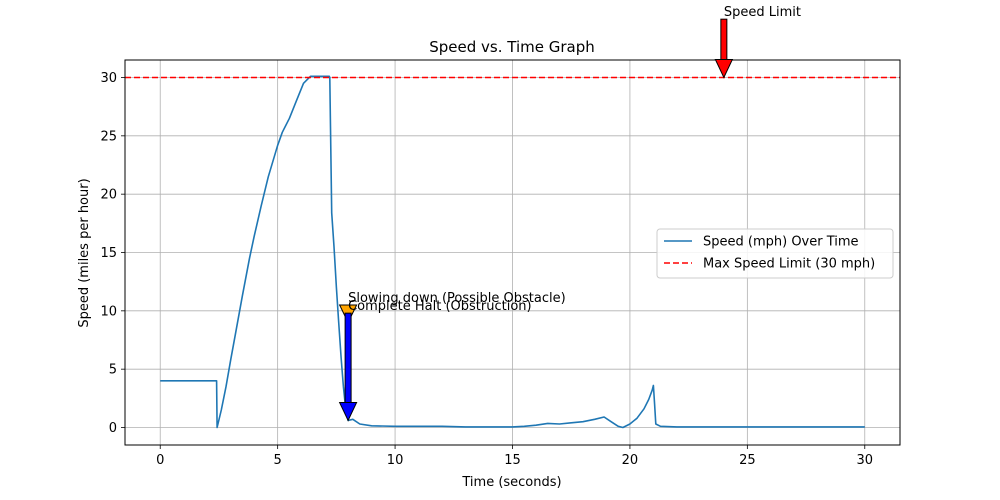 The height and width of the screenshot is (500, 1000). I want to click on annotation-text: Slowing down (Possible Obstacle), so click(457, 298).